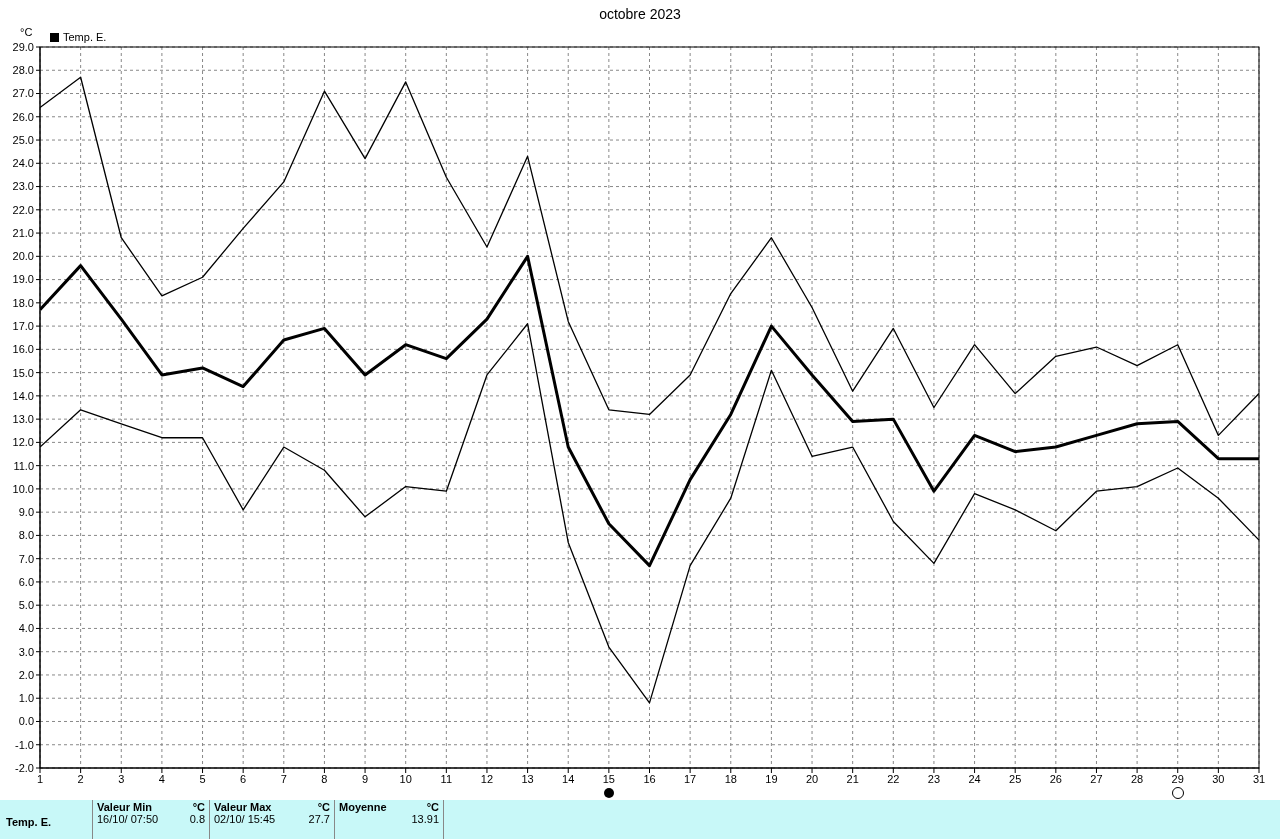 The image size is (1280, 839). Describe the element at coordinates (202, 778) in the screenshot. I see `x-tick-label: 5` at that location.